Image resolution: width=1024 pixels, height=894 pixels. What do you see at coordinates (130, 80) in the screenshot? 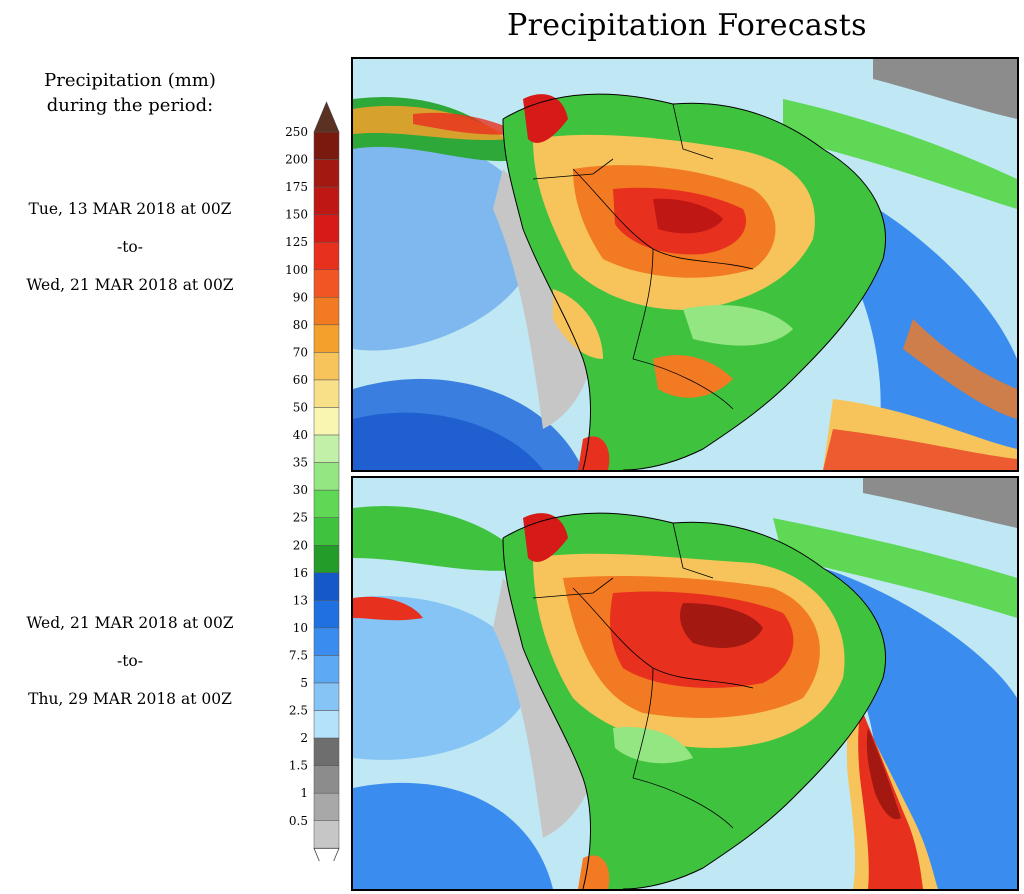
I see `legend-title-line1: Precipitation (mm)` at bounding box center [130, 80].